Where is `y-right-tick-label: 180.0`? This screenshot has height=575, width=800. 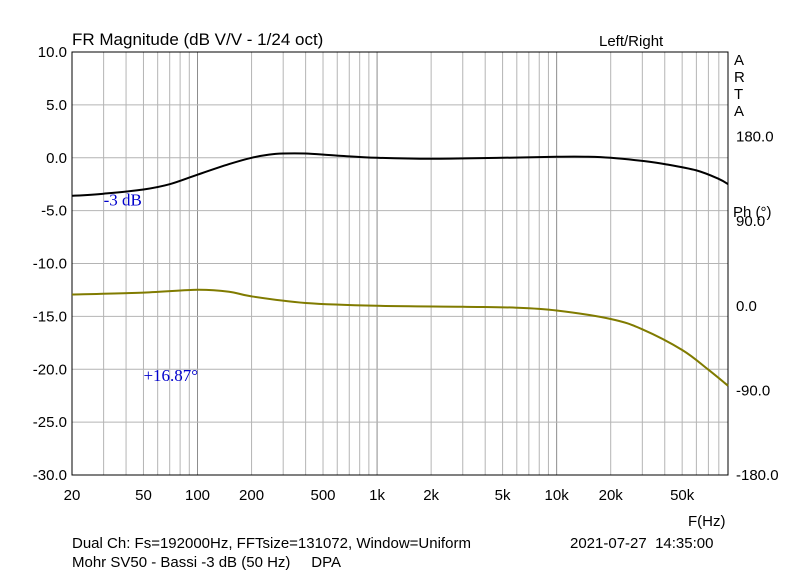 y-right-tick-label: 180.0 is located at coordinates (755, 137).